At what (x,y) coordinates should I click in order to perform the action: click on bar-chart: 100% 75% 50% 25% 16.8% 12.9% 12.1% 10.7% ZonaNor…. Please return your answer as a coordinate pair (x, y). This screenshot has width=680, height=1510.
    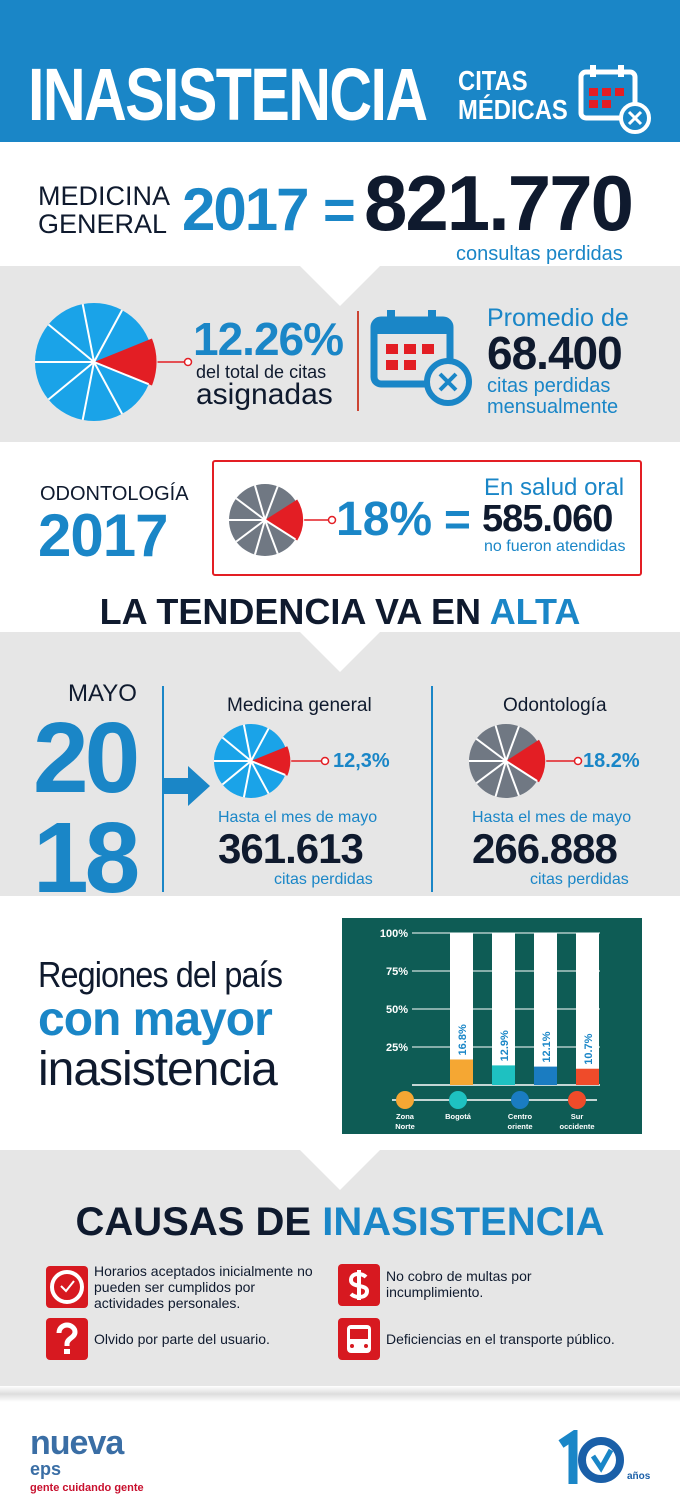
    Looking at the image, I should click on (492, 1026).